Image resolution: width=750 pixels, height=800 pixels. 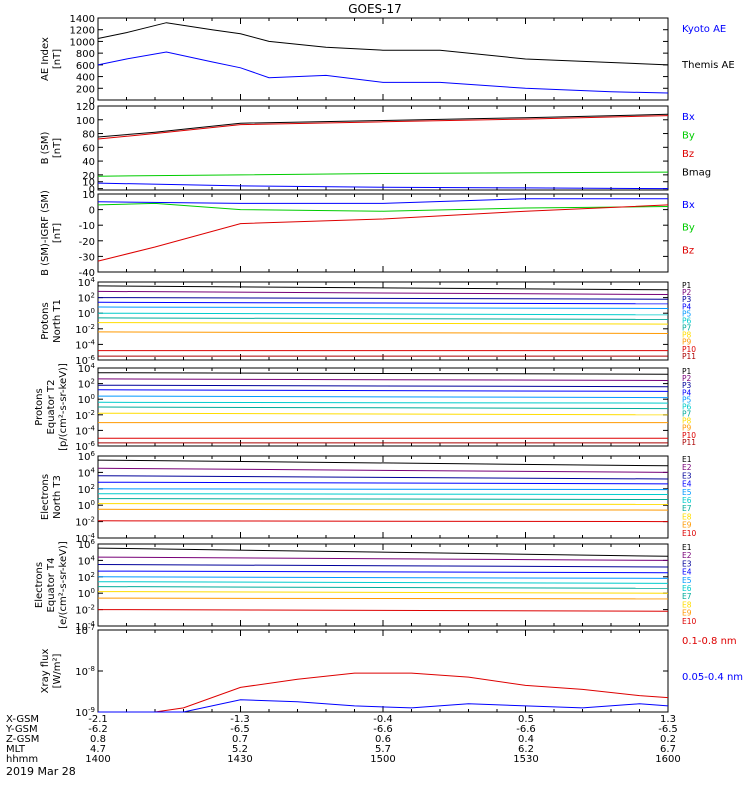 I want to click on y-tick-label: 10-9, so click(x=85, y=712).